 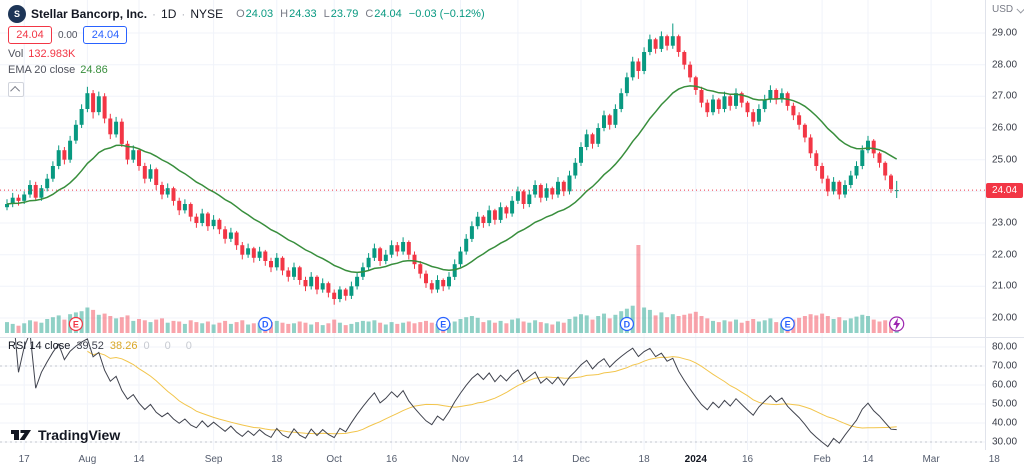 What do you see at coordinates (105, 35) in the screenshot?
I see `buy-button: 24.04` at bounding box center [105, 35].